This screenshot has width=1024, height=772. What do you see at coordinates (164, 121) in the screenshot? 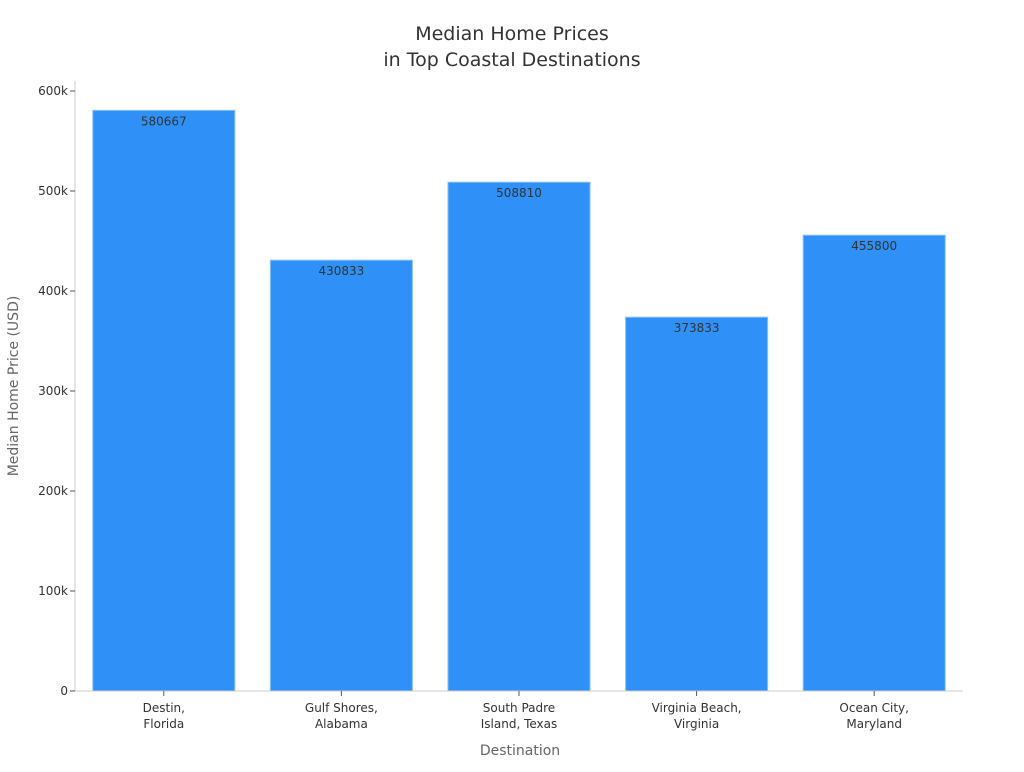
I see `data-label: 580667` at bounding box center [164, 121].